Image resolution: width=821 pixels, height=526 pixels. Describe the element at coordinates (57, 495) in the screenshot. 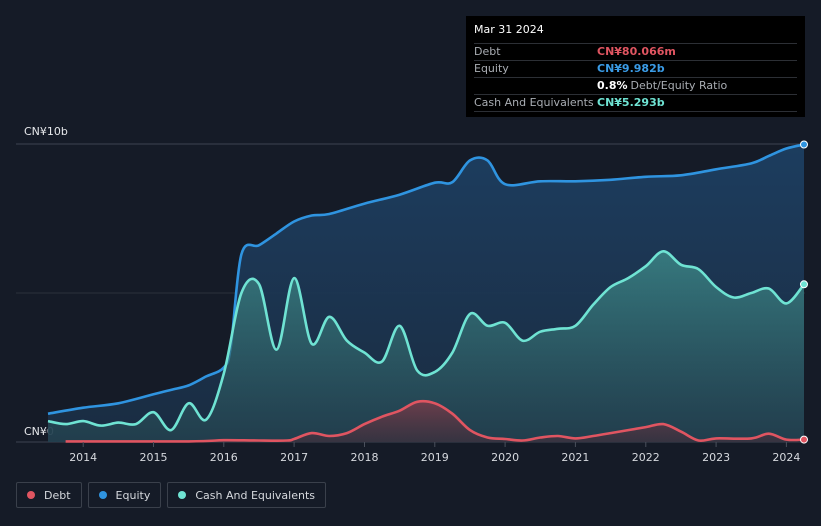

I see `legend-label-debt: Debt` at that location.